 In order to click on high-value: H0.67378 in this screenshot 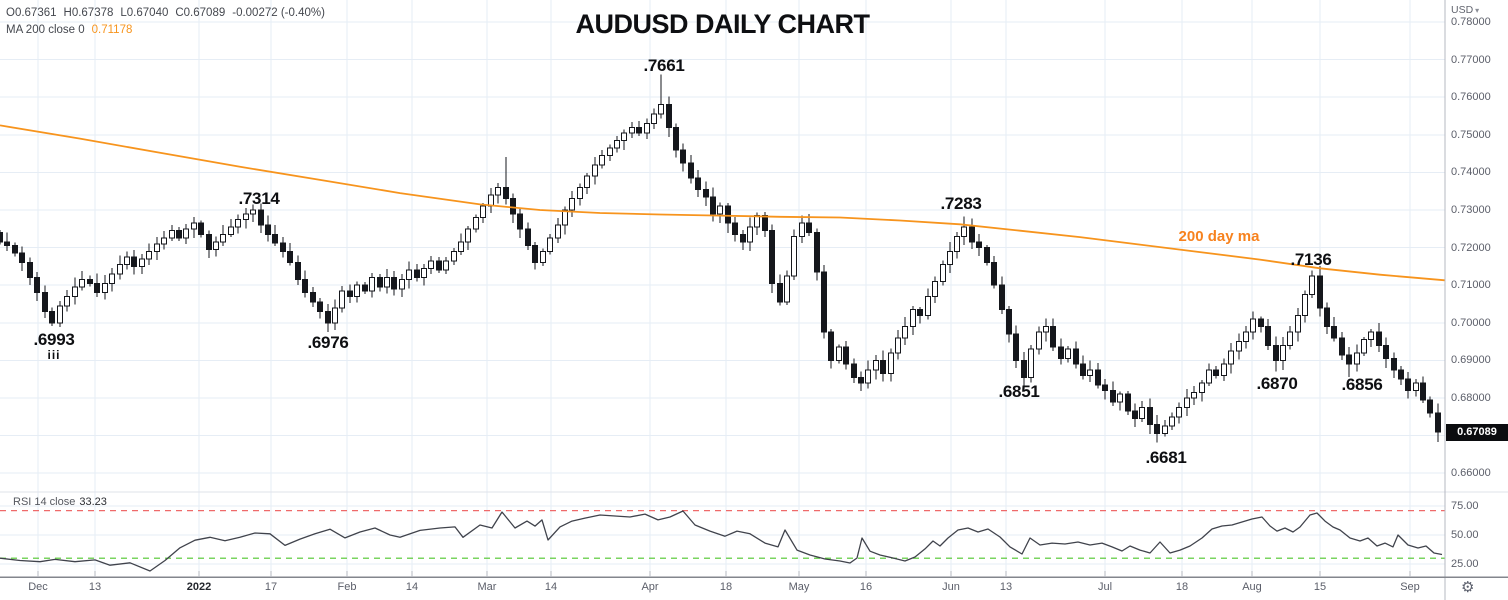, I will do `click(88, 13)`.